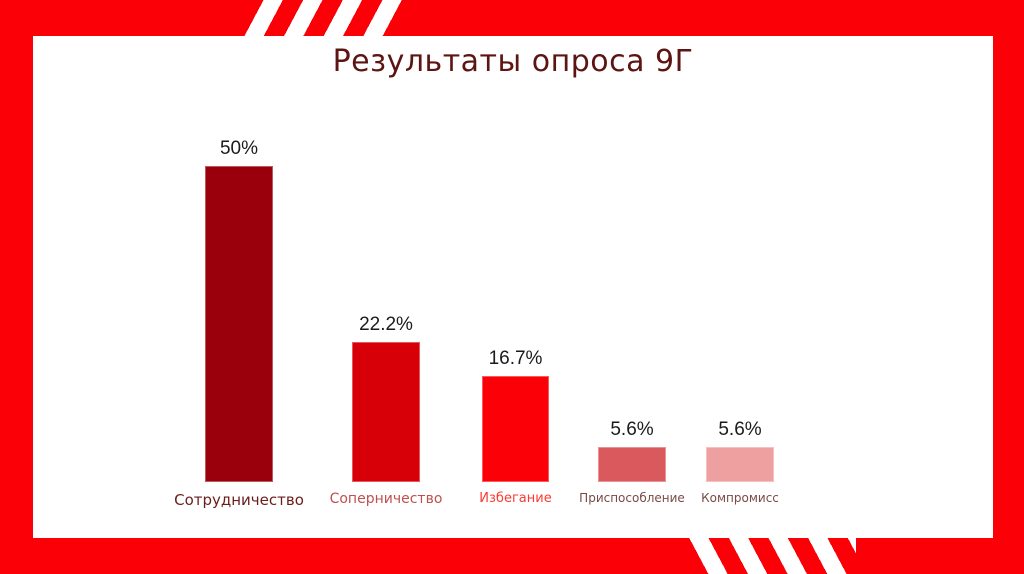 This screenshot has height=574, width=1024. Describe the element at coordinates (632, 498) in the screenshot. I see `bar-category-label: Приспособление` at that location.